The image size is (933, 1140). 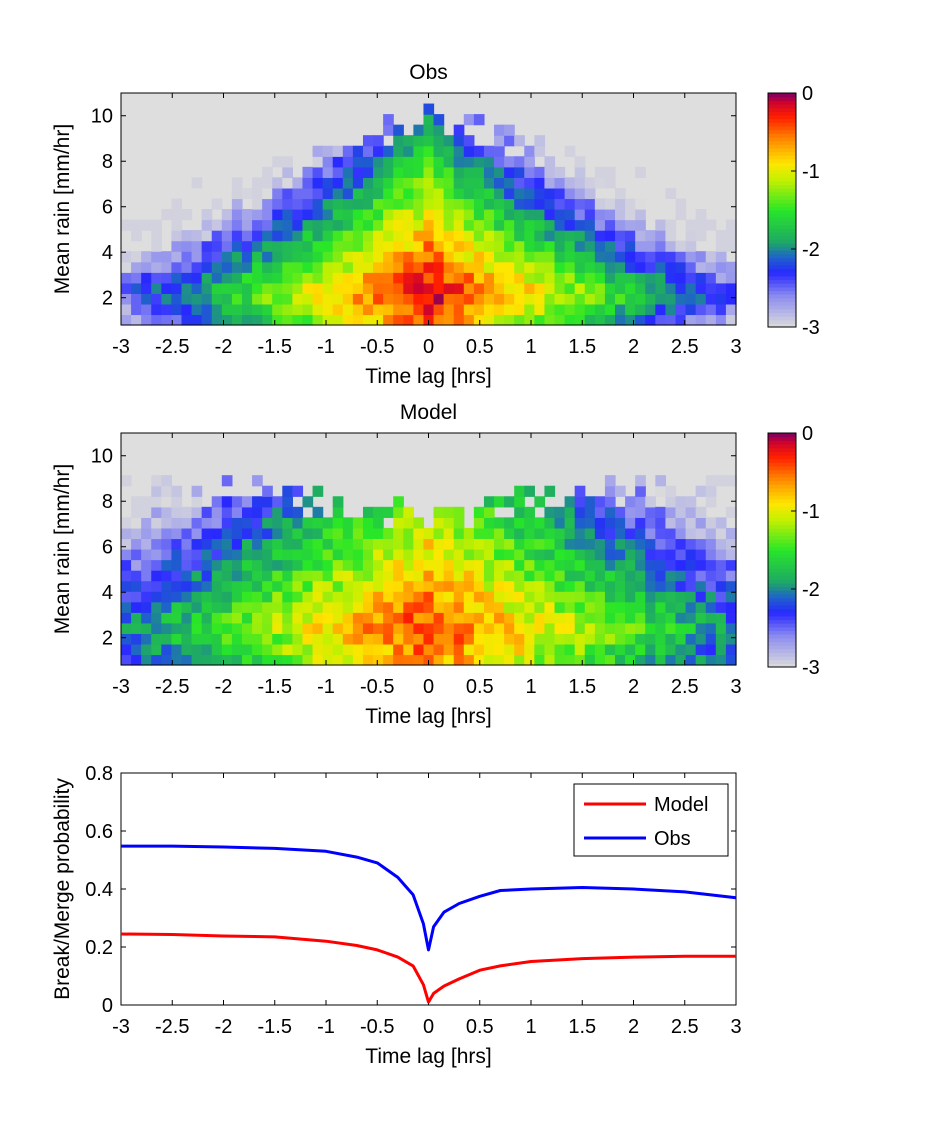 What do you see at coordinates (672, 839) in the screenshot?
I see `legend-label: Obs` at bounding box center [672, 839].